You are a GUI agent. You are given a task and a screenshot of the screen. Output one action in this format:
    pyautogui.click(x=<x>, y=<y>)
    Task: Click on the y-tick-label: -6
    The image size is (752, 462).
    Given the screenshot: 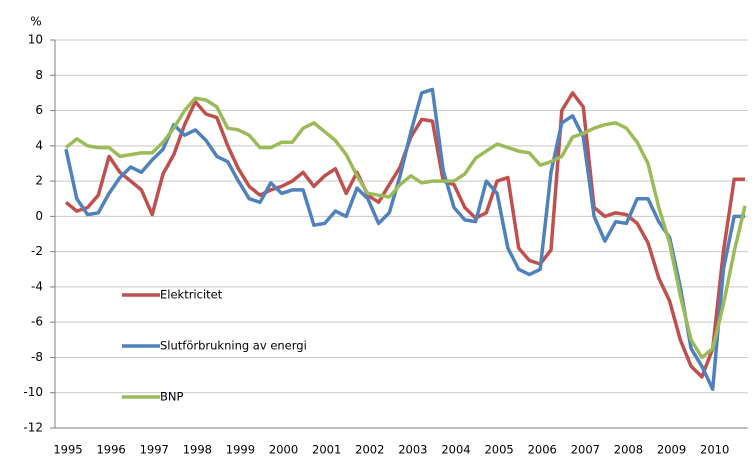 What is the action you would take?
    pyautogui.click(x=37, y=322)
    